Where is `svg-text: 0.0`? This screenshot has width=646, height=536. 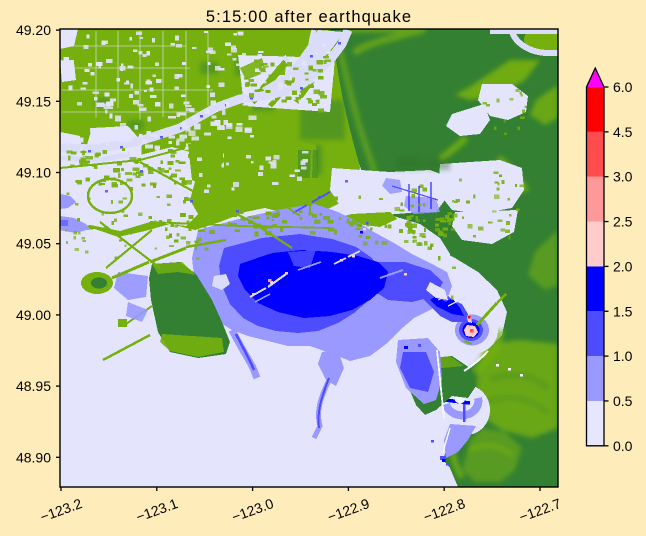
svg-text: 0.0 is located at coordinates (623, 446).